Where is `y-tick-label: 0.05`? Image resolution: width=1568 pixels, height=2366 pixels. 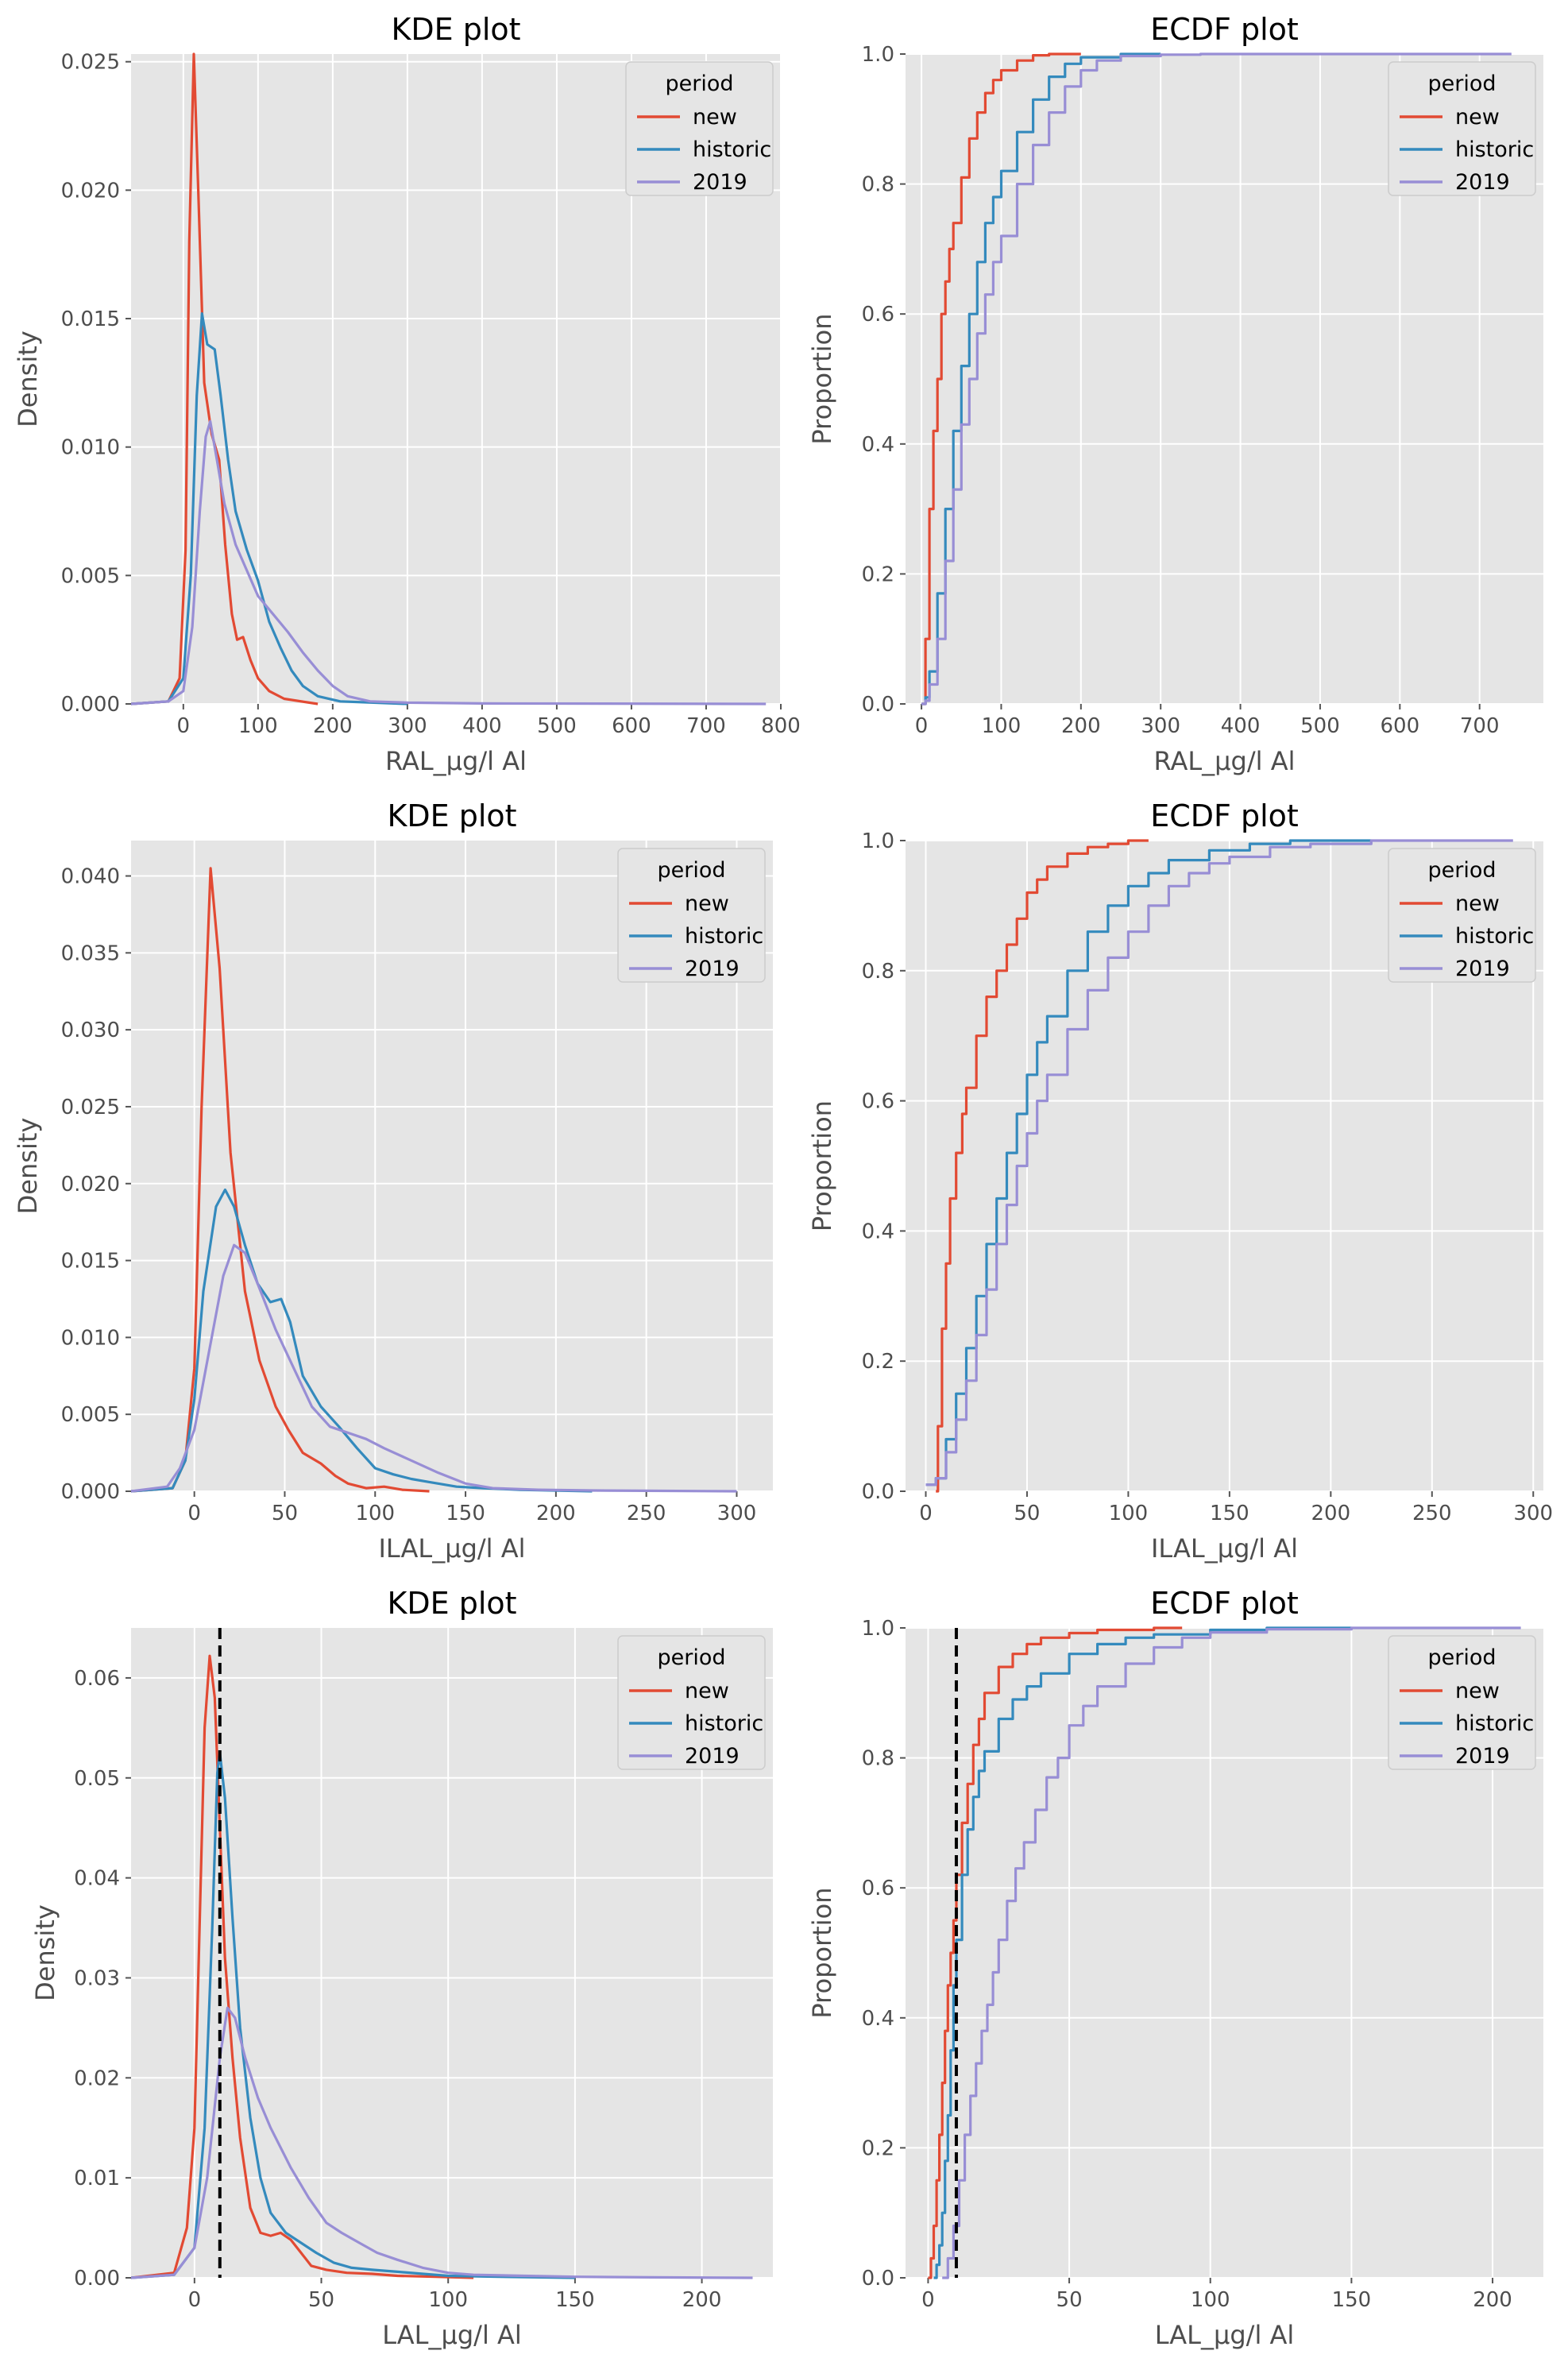 y-tick-label: 0.05 is located at coordinates (97, 1779).